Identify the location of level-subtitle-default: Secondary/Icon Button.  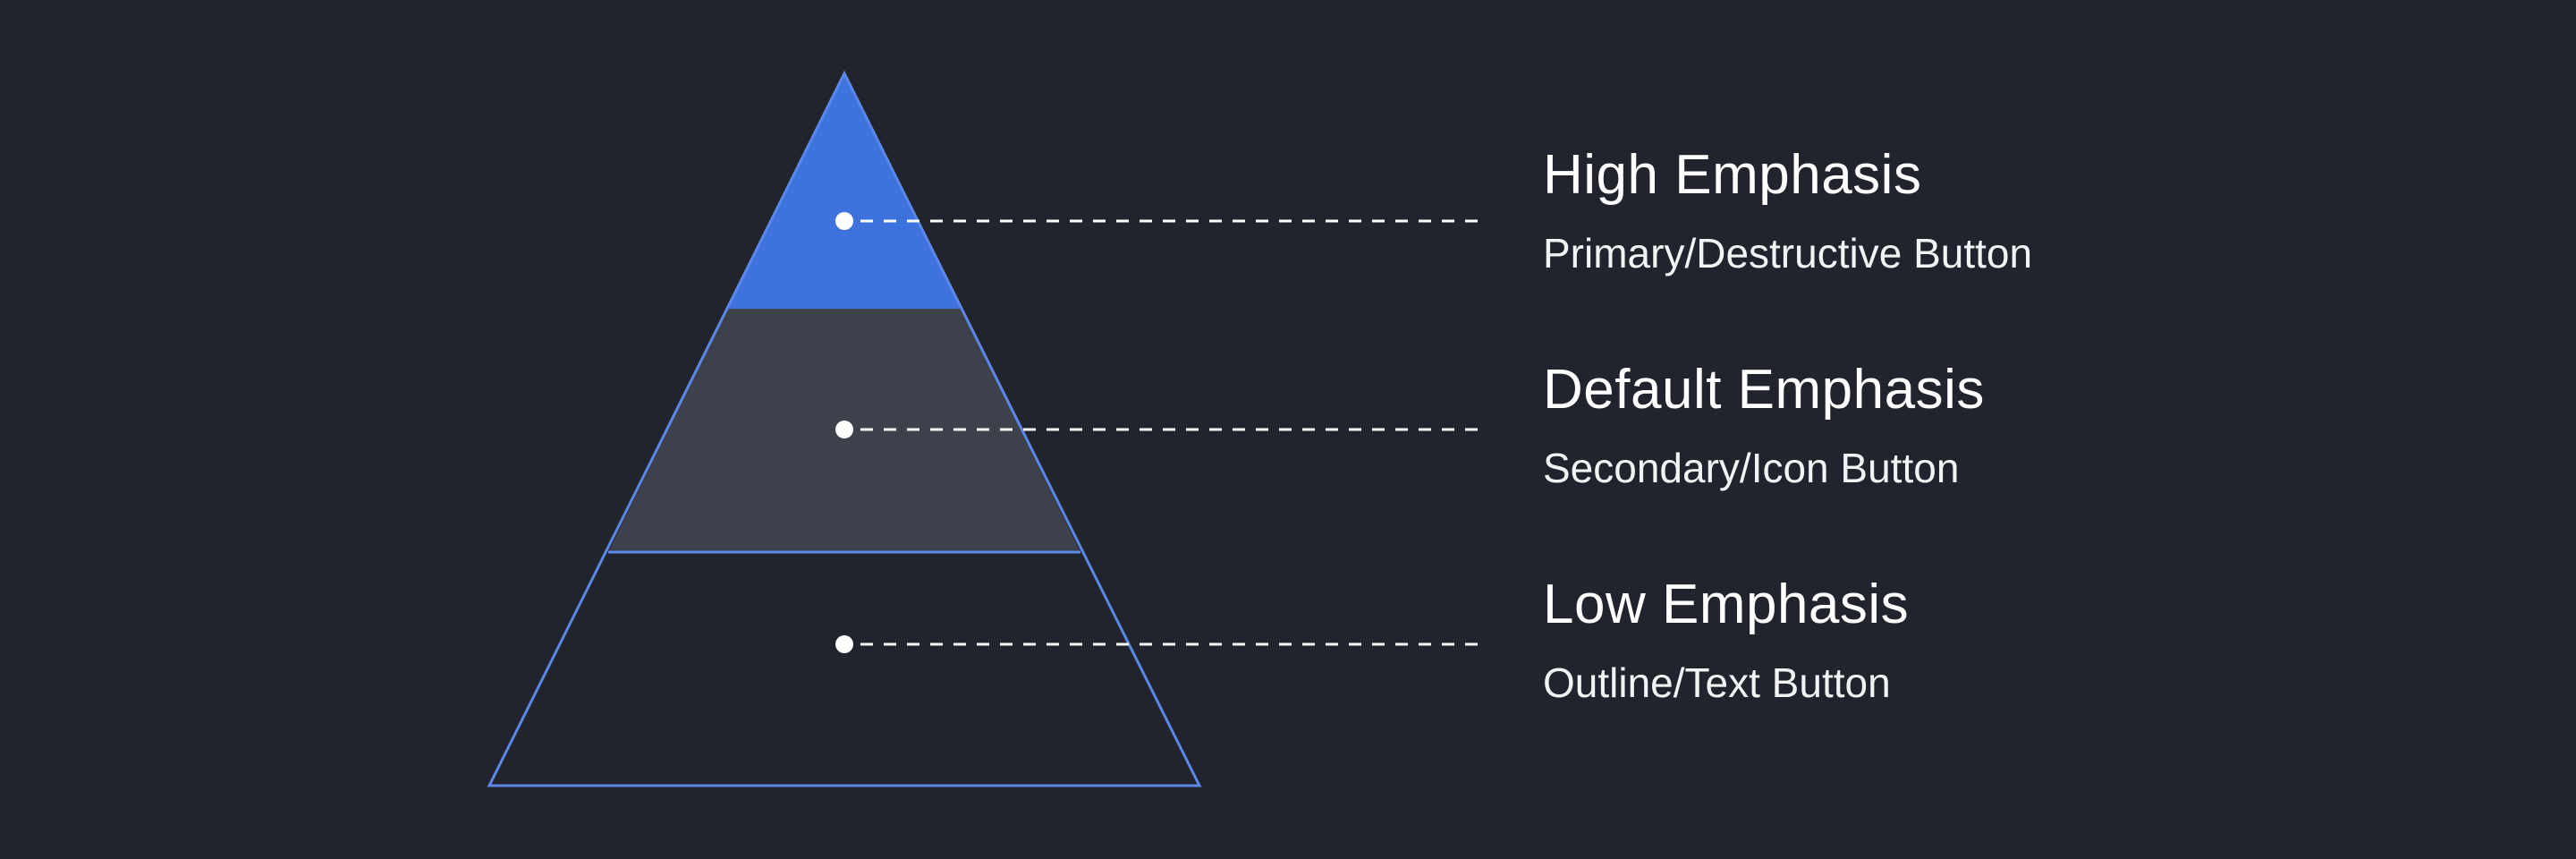
(1751, 468).